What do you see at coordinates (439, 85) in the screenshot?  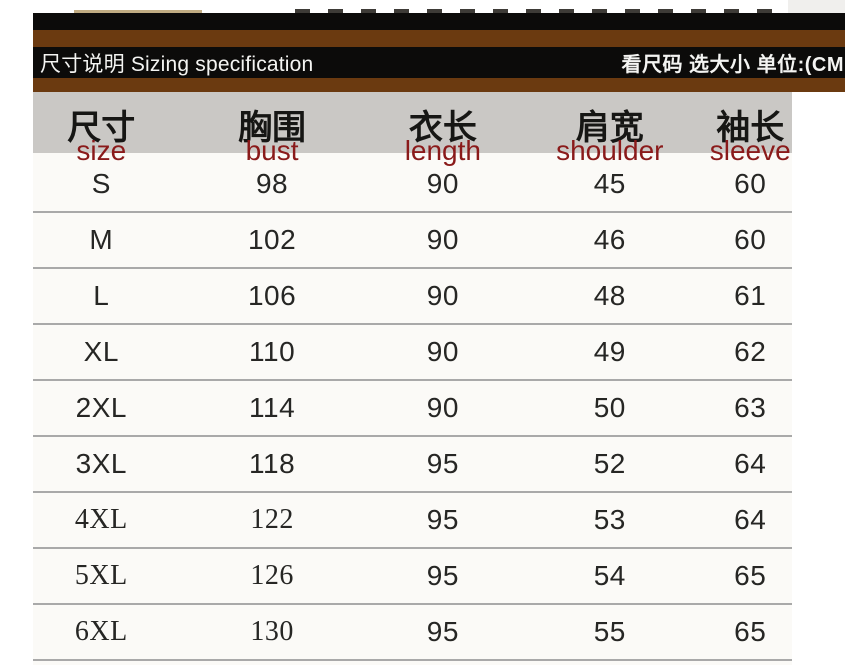 I see `brown-divider-bar-bottom` at bounding box center [439, 85].